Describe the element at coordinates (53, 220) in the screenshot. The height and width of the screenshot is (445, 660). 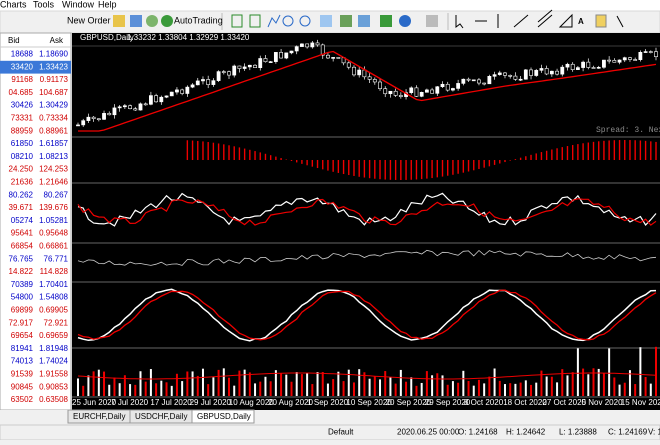
I see `ask: 1.05281` at that location.